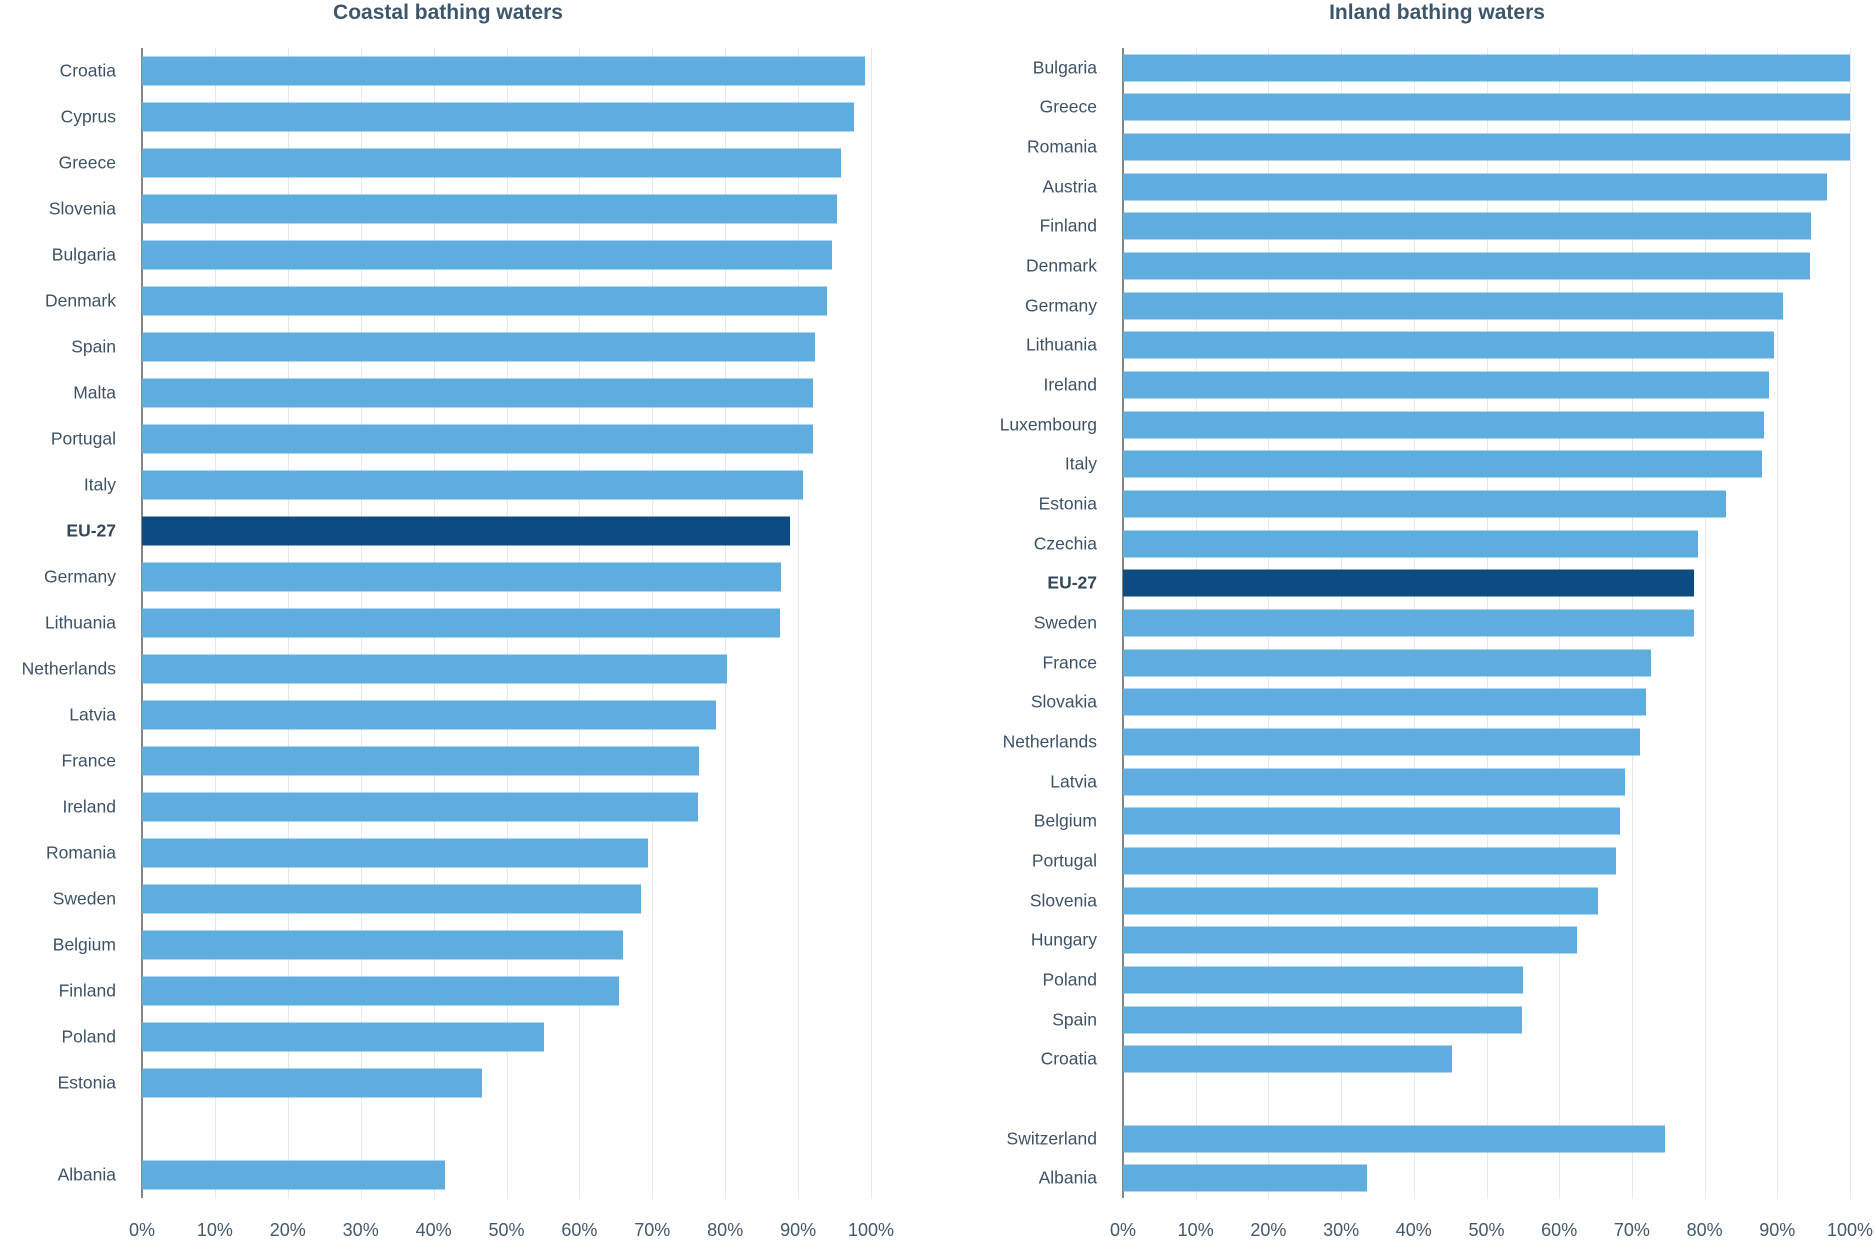 Image resolution: width=1876 pixels, height=1258 pixels. What do you see at coordinates (88, 760) in the screenshot?
I see `country-label: France` at bounding box center [88, 760].